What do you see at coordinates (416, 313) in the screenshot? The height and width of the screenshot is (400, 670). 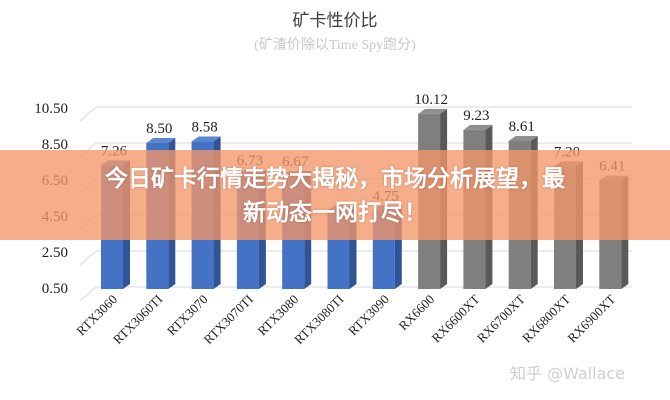 I see `x-tick-label: RX6600` at bounding box center [416, 313].